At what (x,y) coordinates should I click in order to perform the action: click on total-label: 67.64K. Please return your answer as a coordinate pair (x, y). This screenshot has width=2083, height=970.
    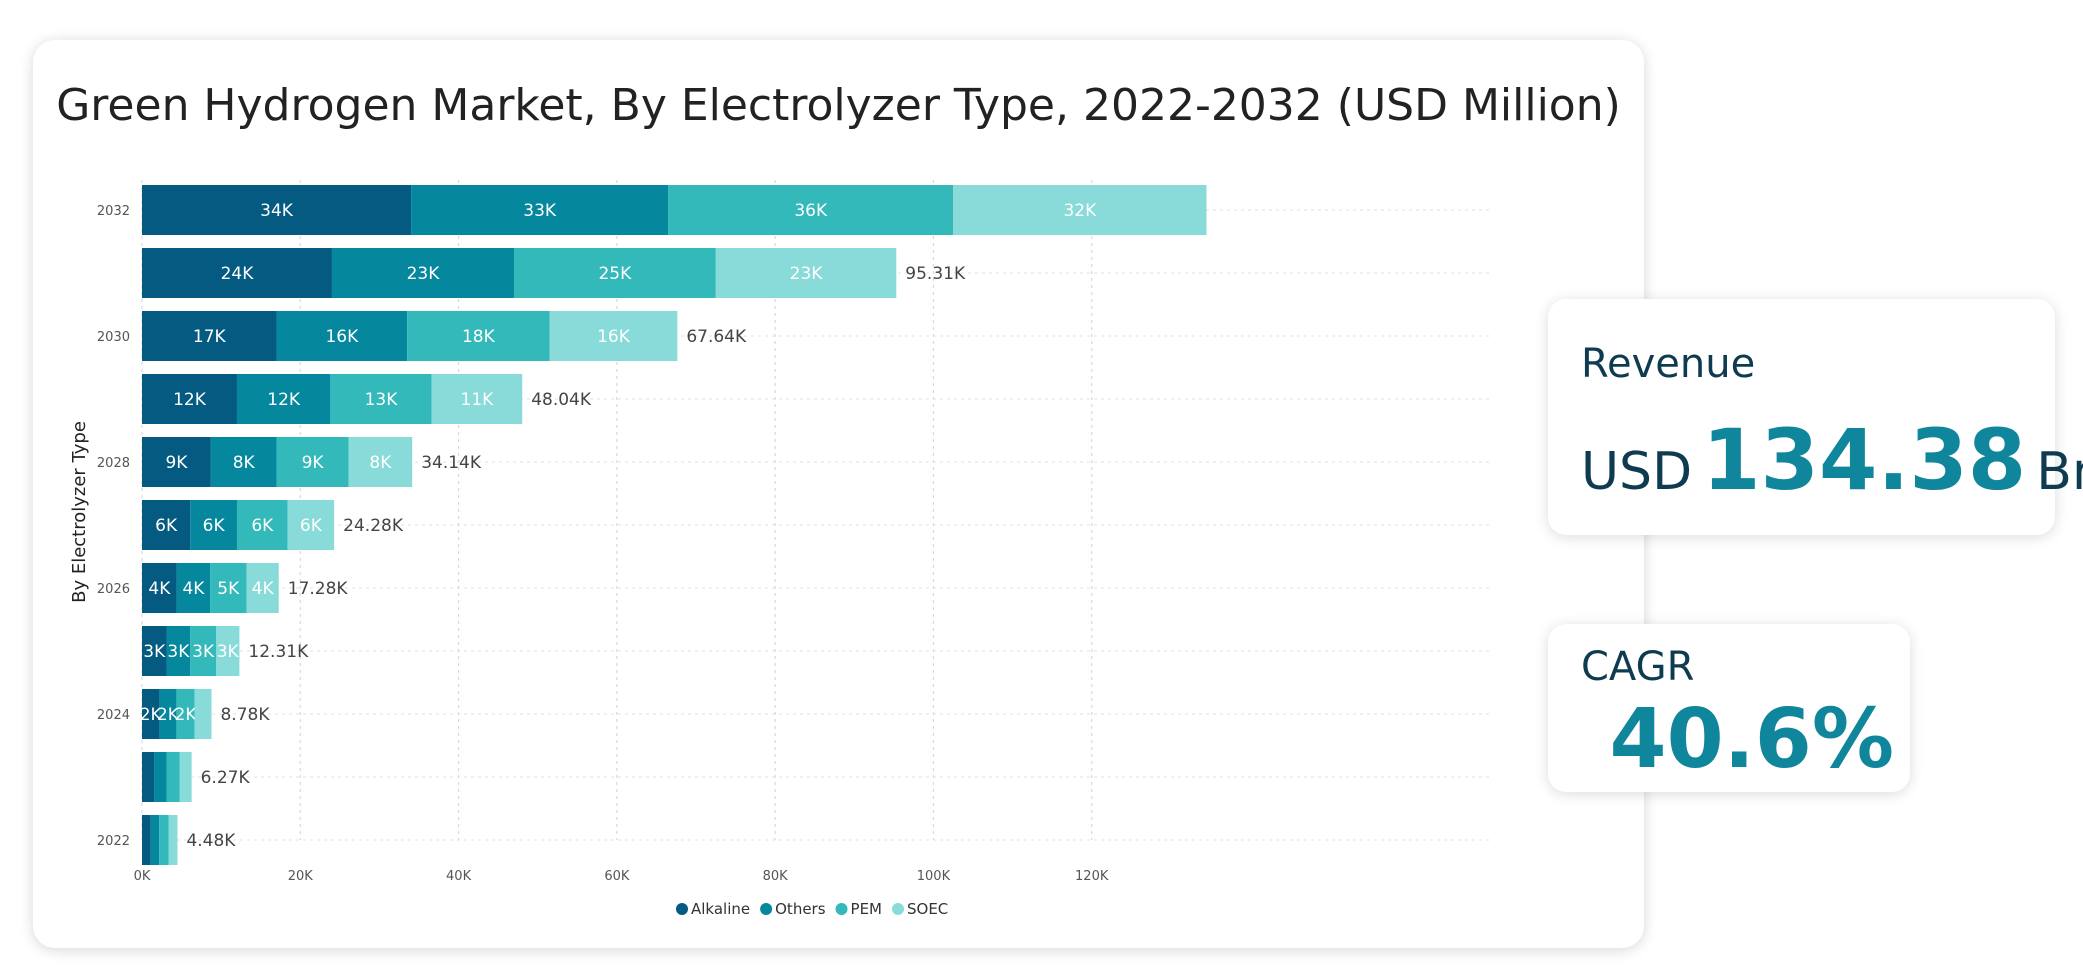
    Looking at the image, I should click on (716, 337).